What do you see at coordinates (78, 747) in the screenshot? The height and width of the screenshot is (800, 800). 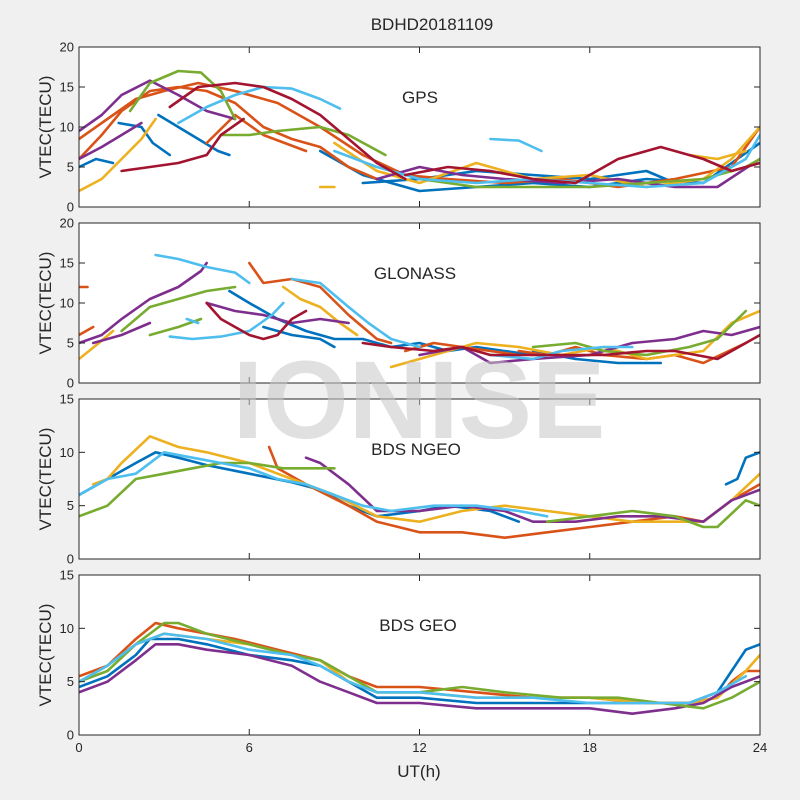 I see `x-tick-label: 0` at bounding box center [78, 747].